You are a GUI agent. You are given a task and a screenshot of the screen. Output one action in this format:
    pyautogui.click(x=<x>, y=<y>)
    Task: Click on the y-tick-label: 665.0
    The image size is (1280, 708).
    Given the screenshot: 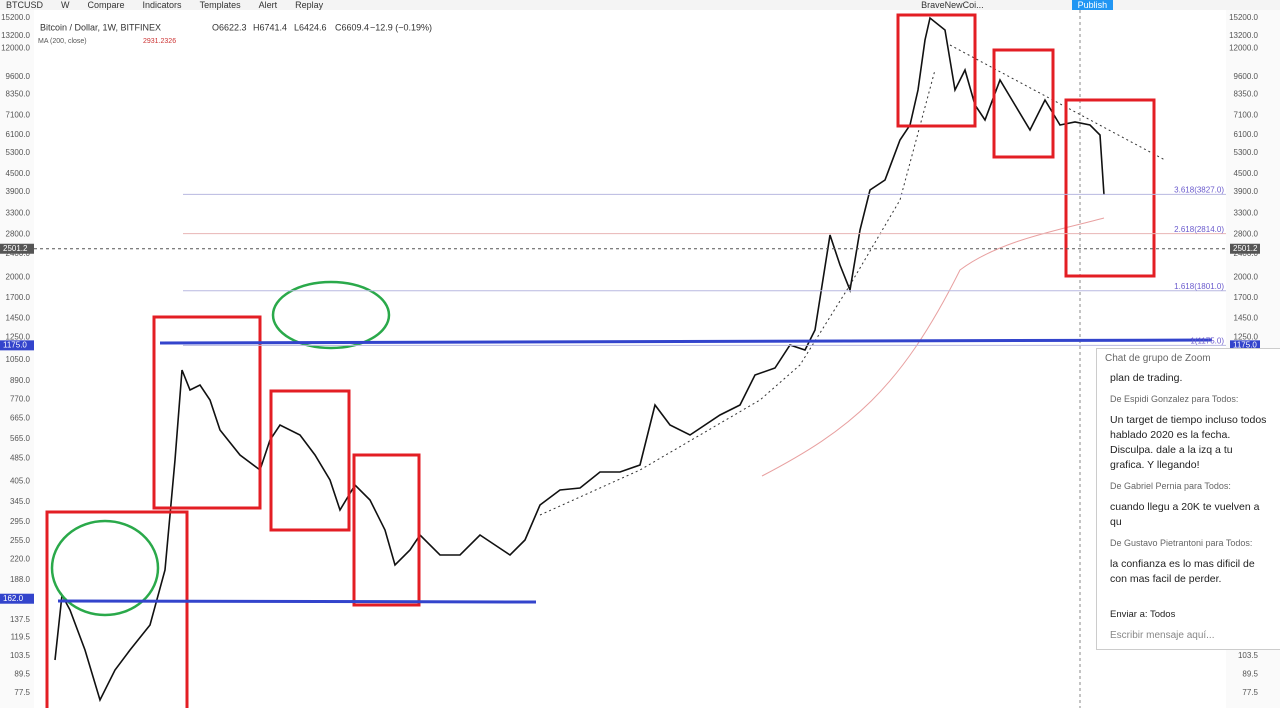 What is the action you would take?
    pyautogui.click(x=20, y=417)
    